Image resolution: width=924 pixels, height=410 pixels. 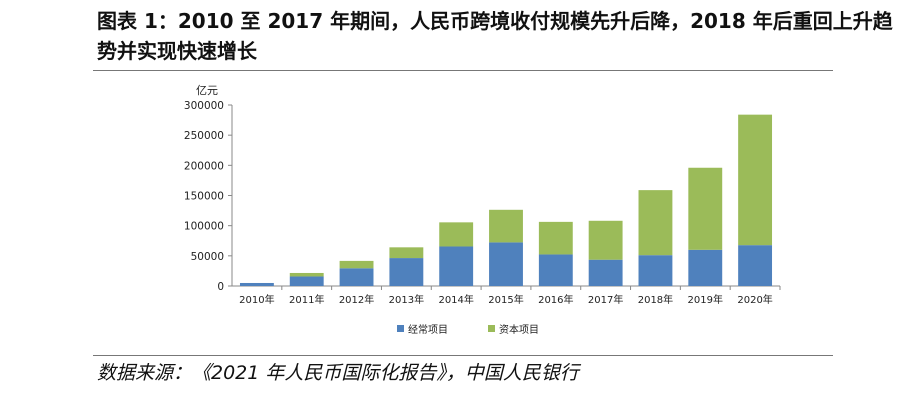 I want to click on y-axis-unit-label: 亿元, so click(x=207, y=90).